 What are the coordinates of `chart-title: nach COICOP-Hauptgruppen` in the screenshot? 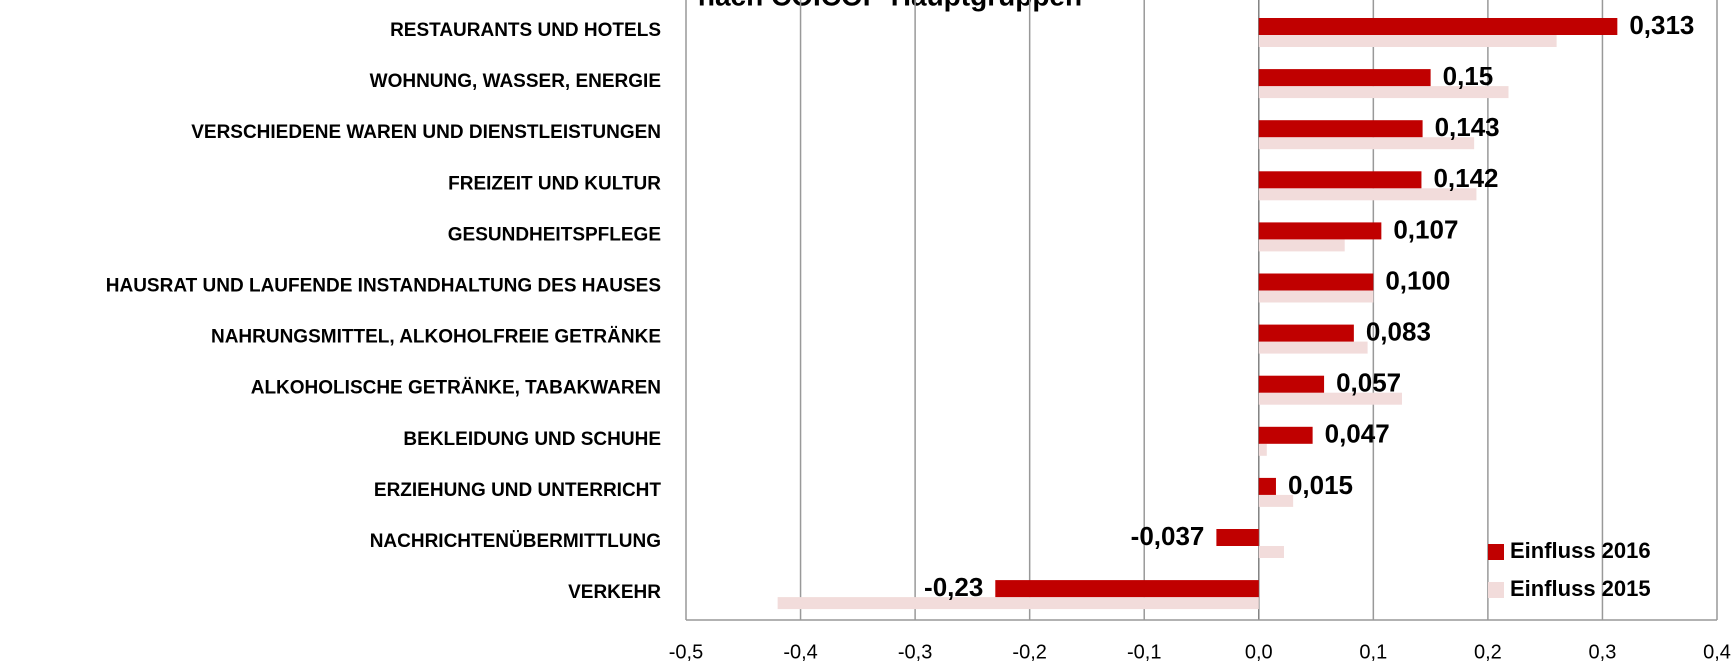 It's located at (890, 5).